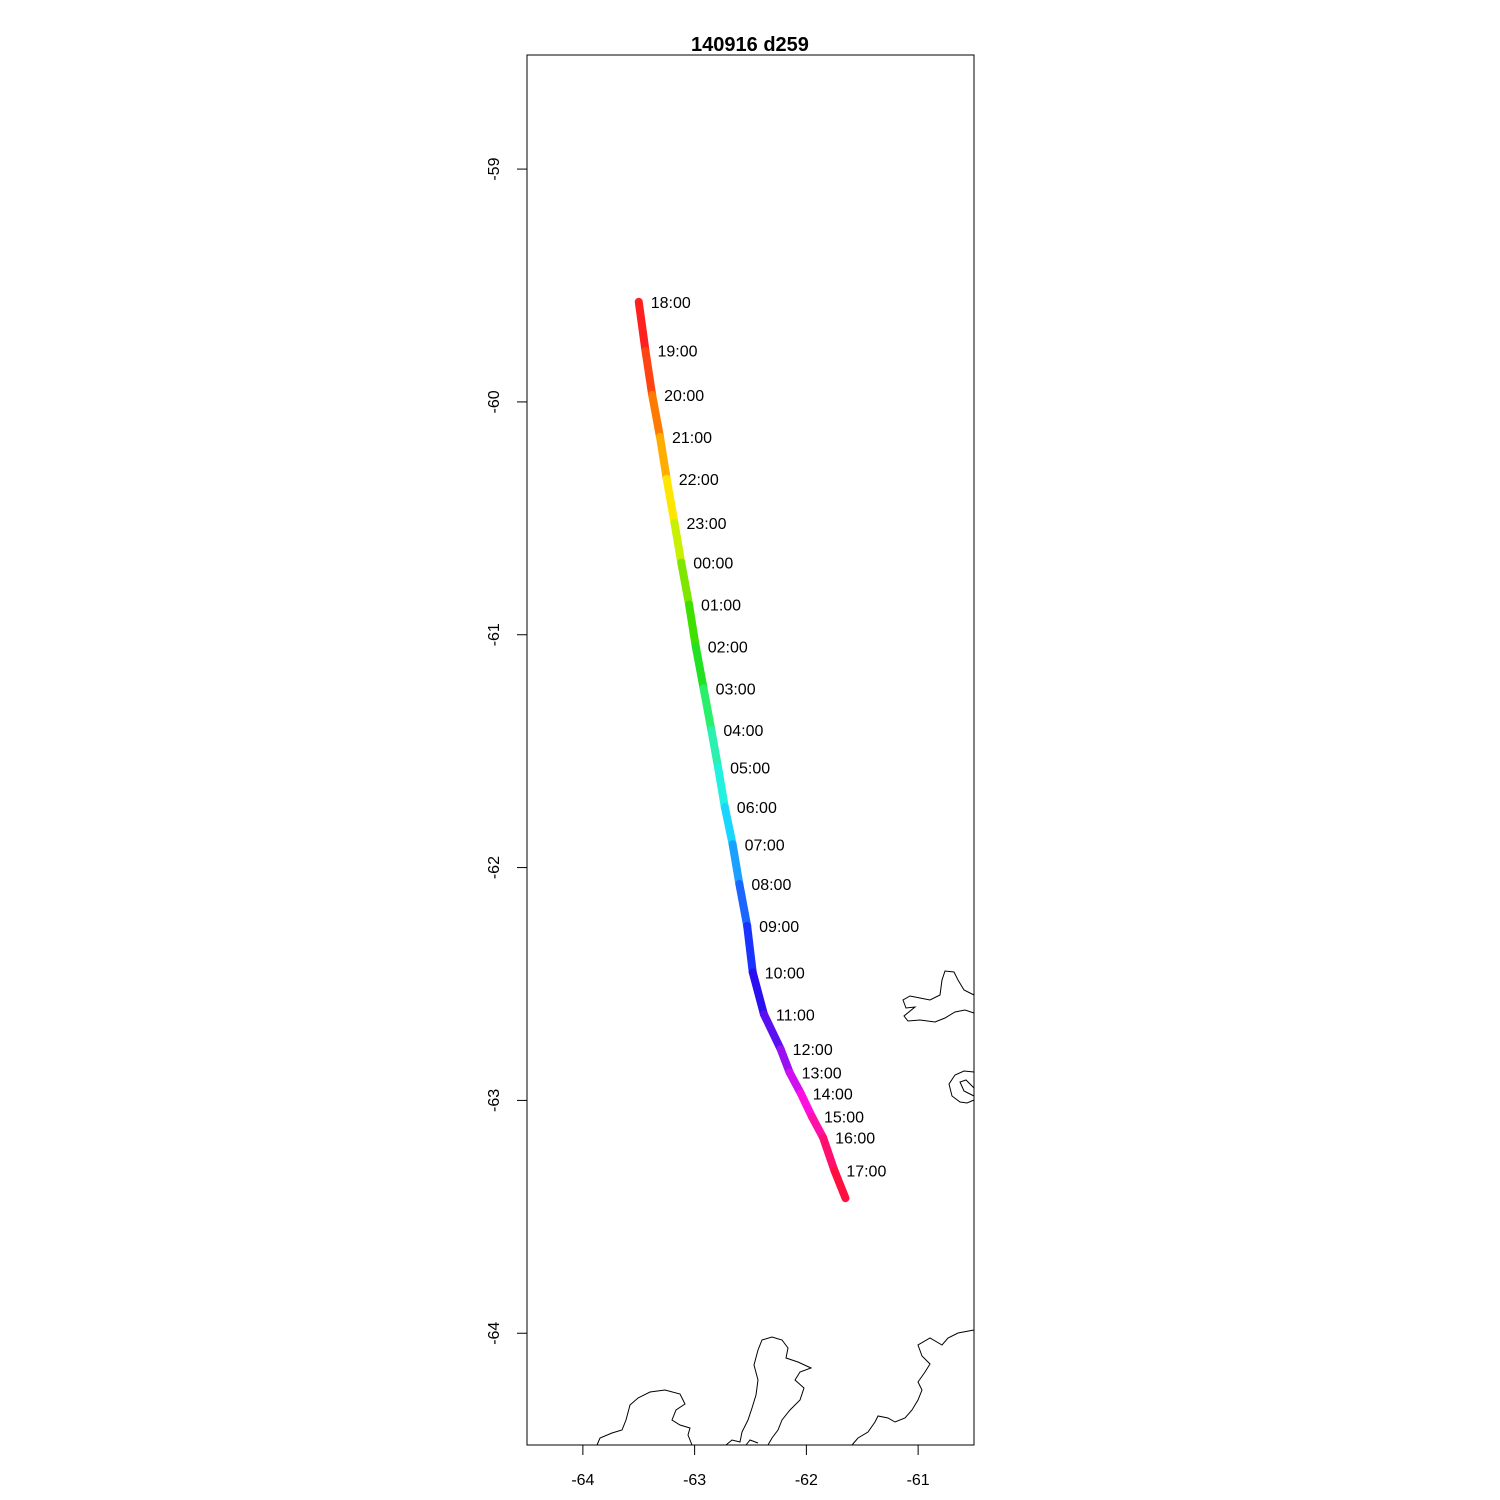  Describe the element at coordinates (736, 689) in the screenshot. I see `time-label: 03:00` at that location.